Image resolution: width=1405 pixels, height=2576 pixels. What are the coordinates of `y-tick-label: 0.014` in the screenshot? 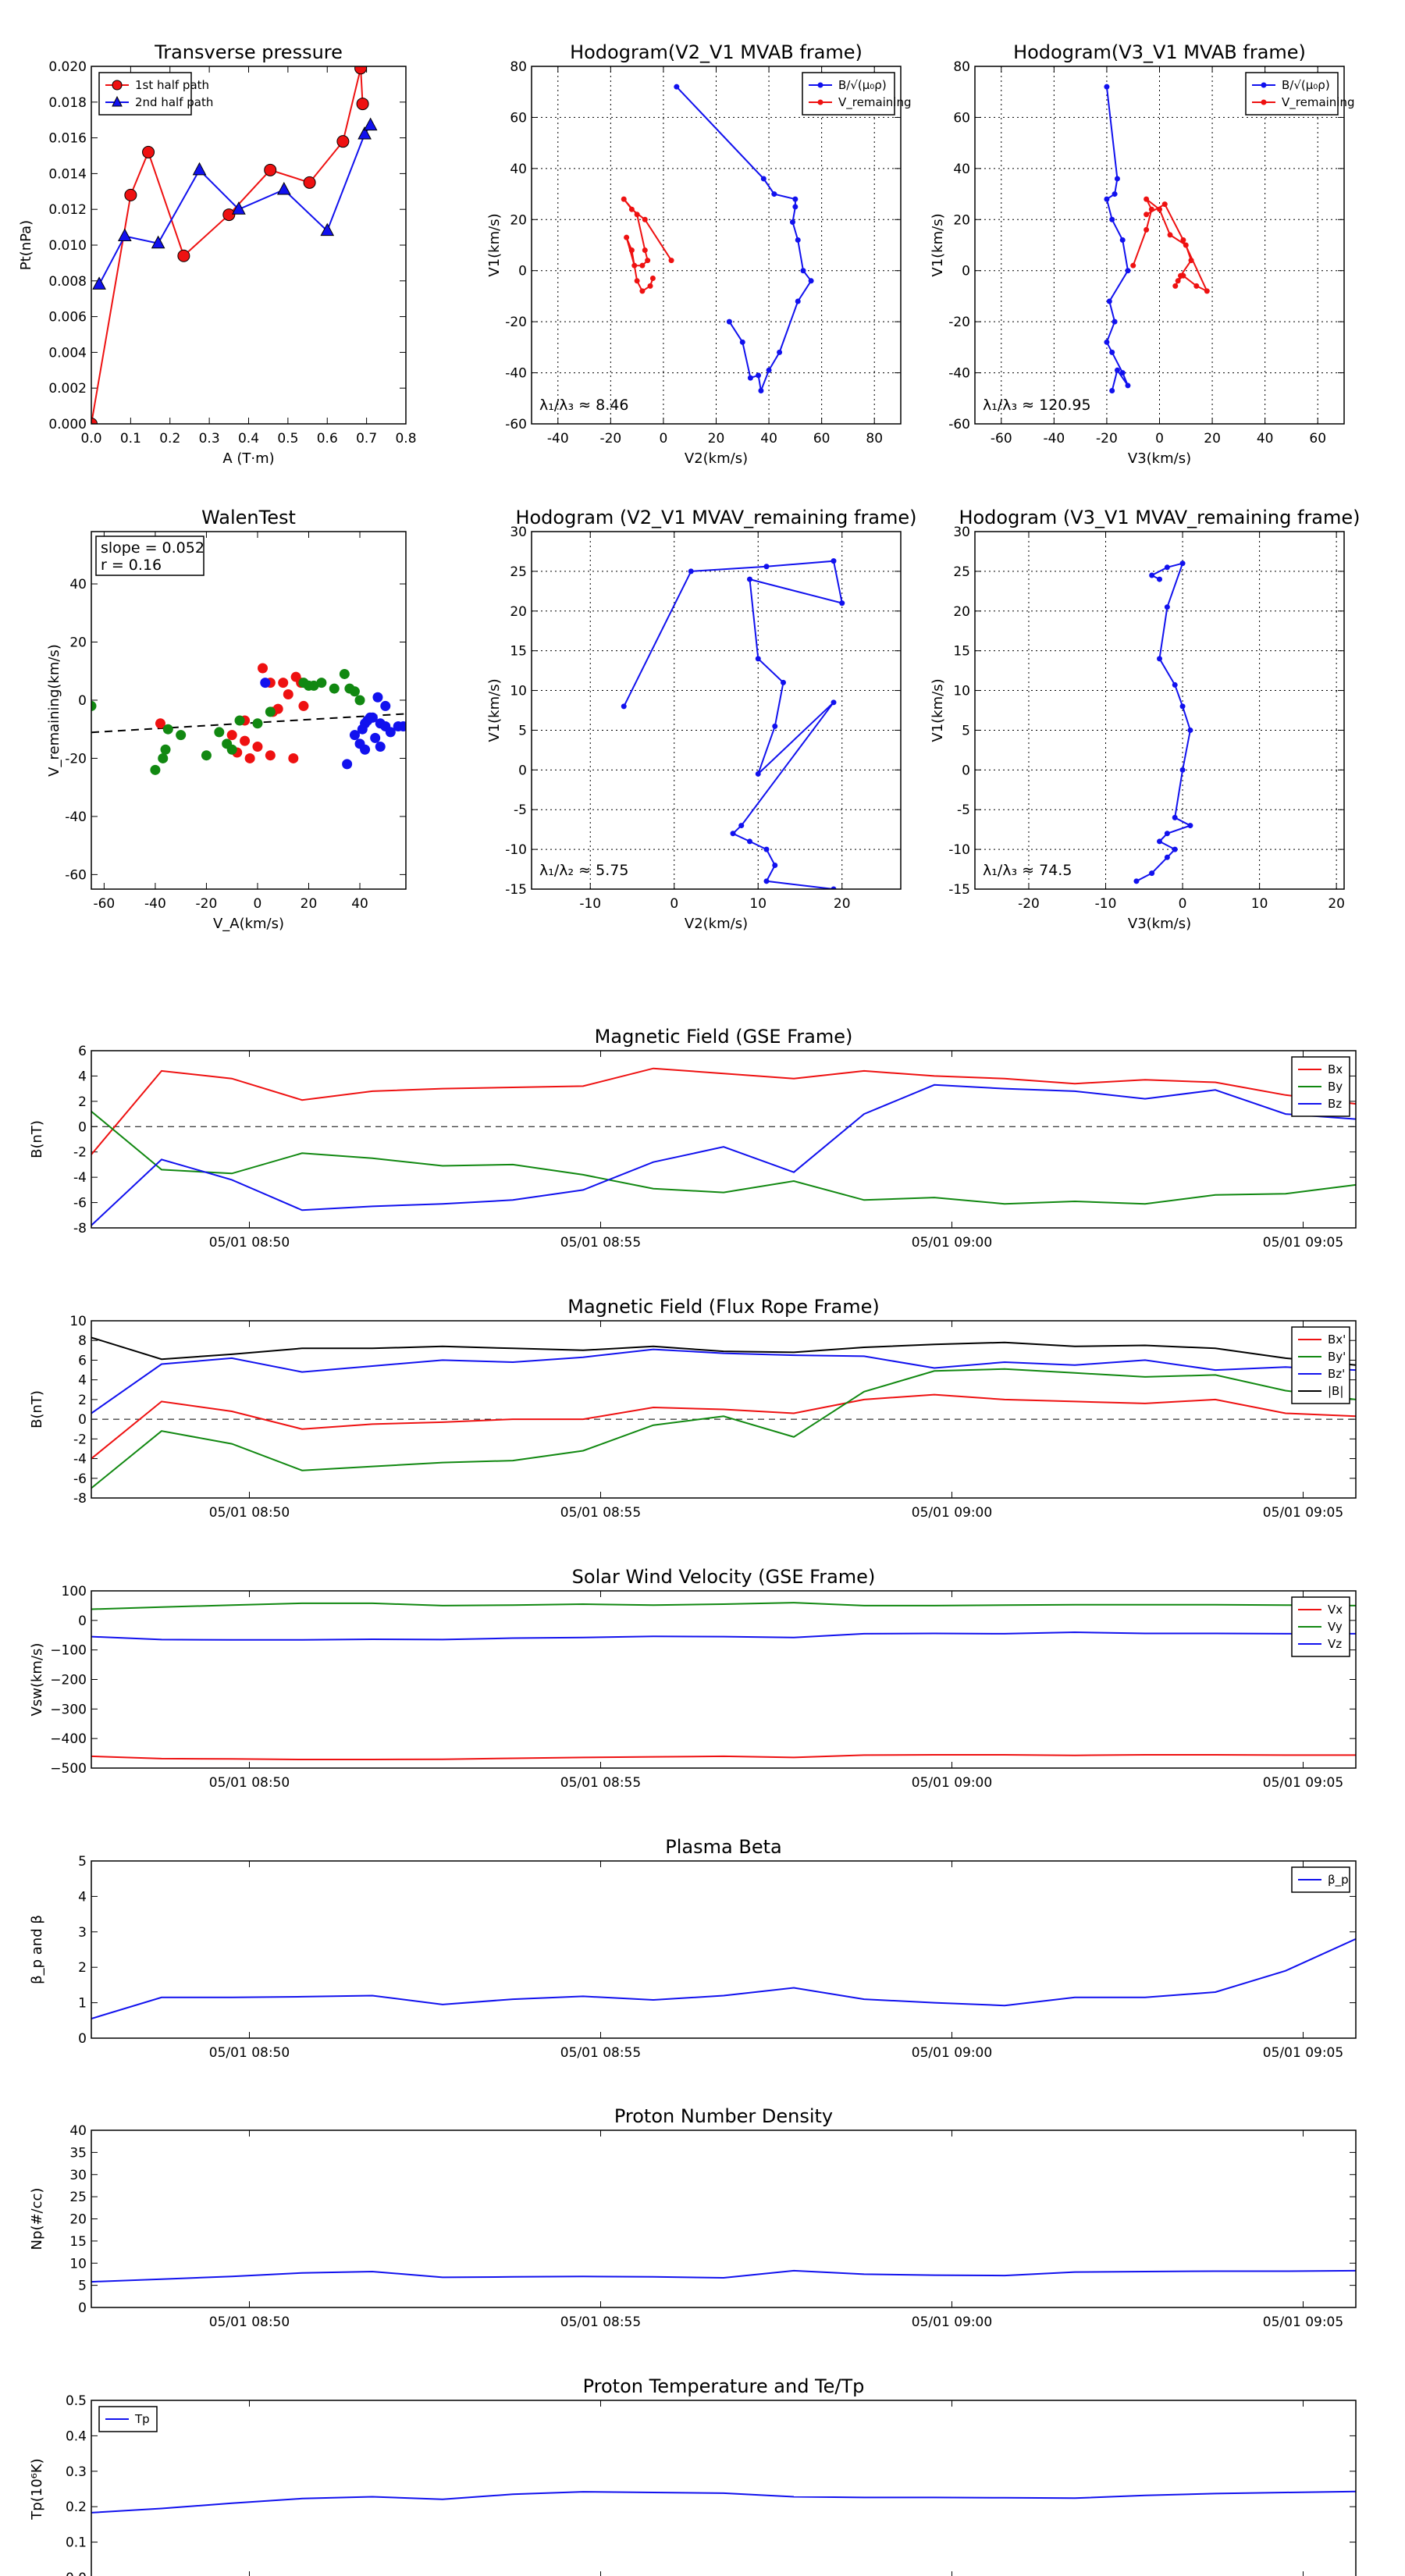 It's located at (68, 174).